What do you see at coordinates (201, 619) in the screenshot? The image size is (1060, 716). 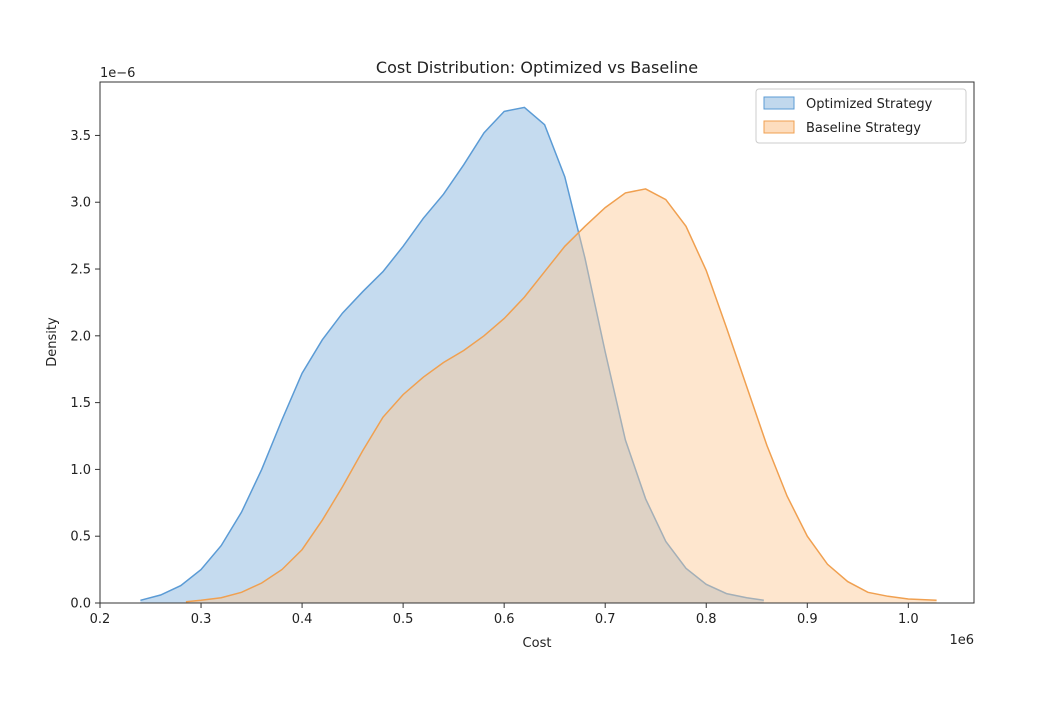 I see `x-tick-label: 0.3` at bounding box center [201, 619].